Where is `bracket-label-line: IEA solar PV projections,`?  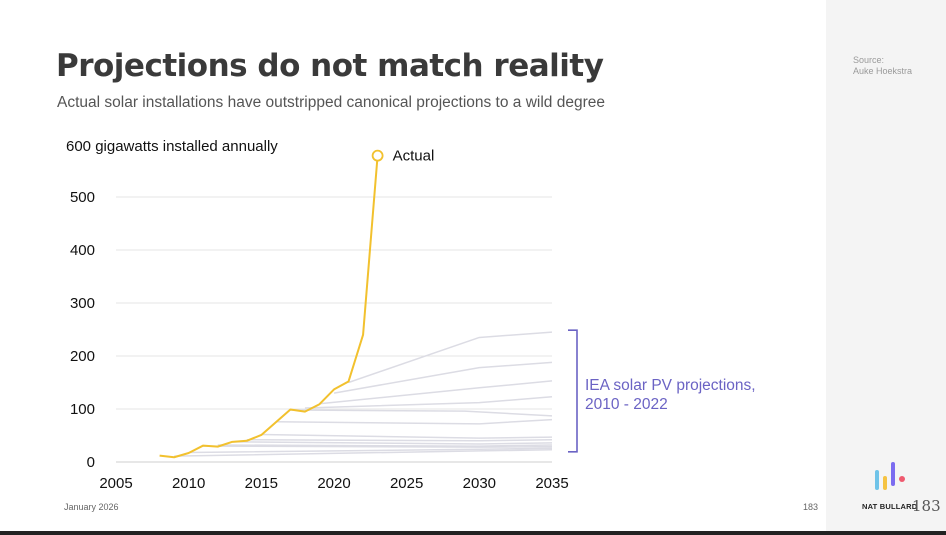
bracket-label-line: IEA solar PV projections, is located at coordinates (670, 385).